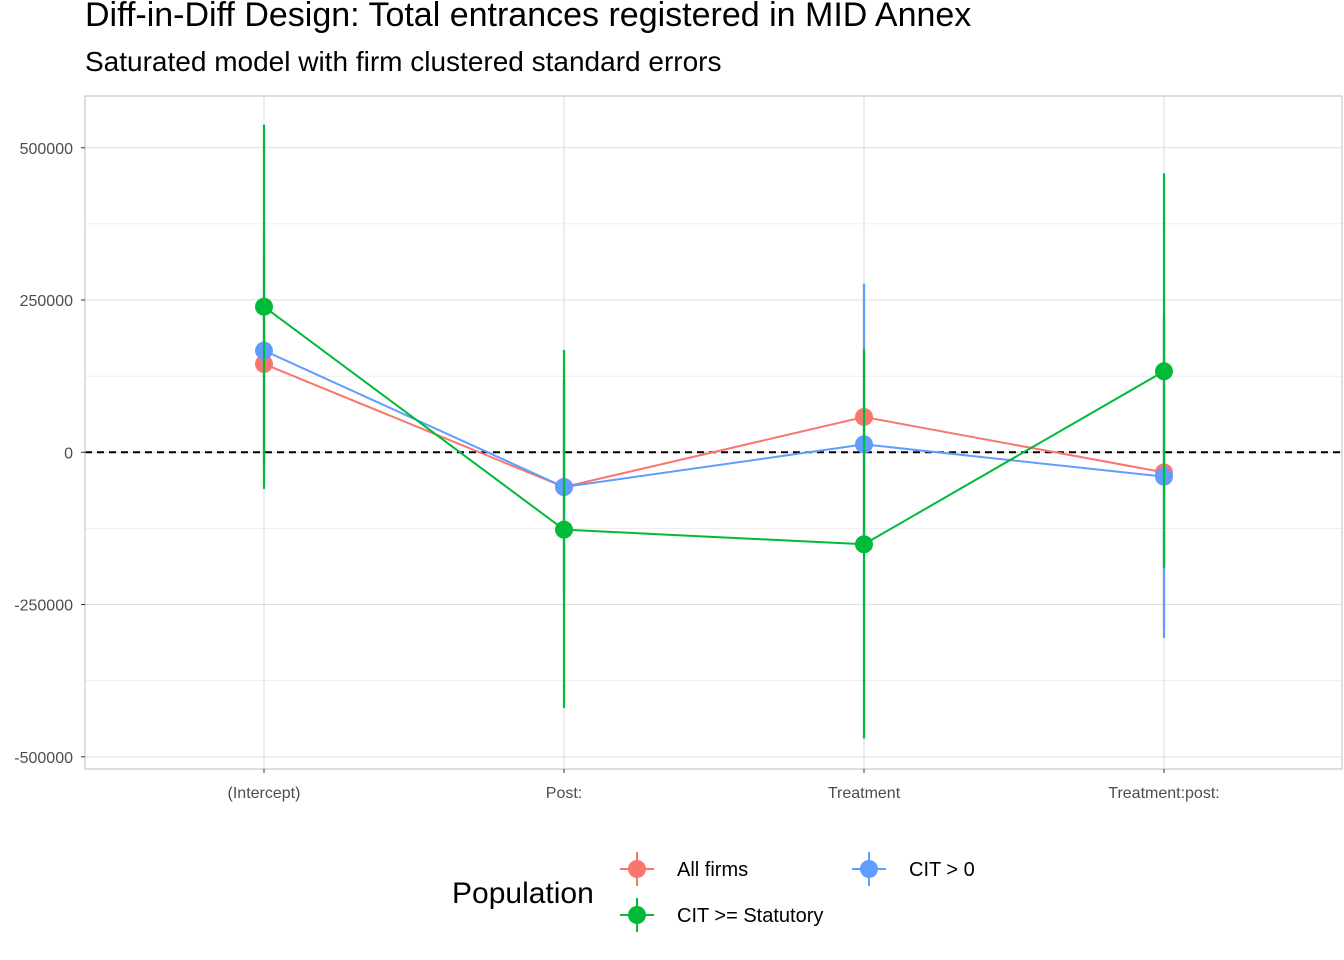 This screenshot has height=960, width=1344. What do you see at coordinates (68, 453) in the screenshot?
I see `y-tick-label: 0` at bounding box center [68, 453].